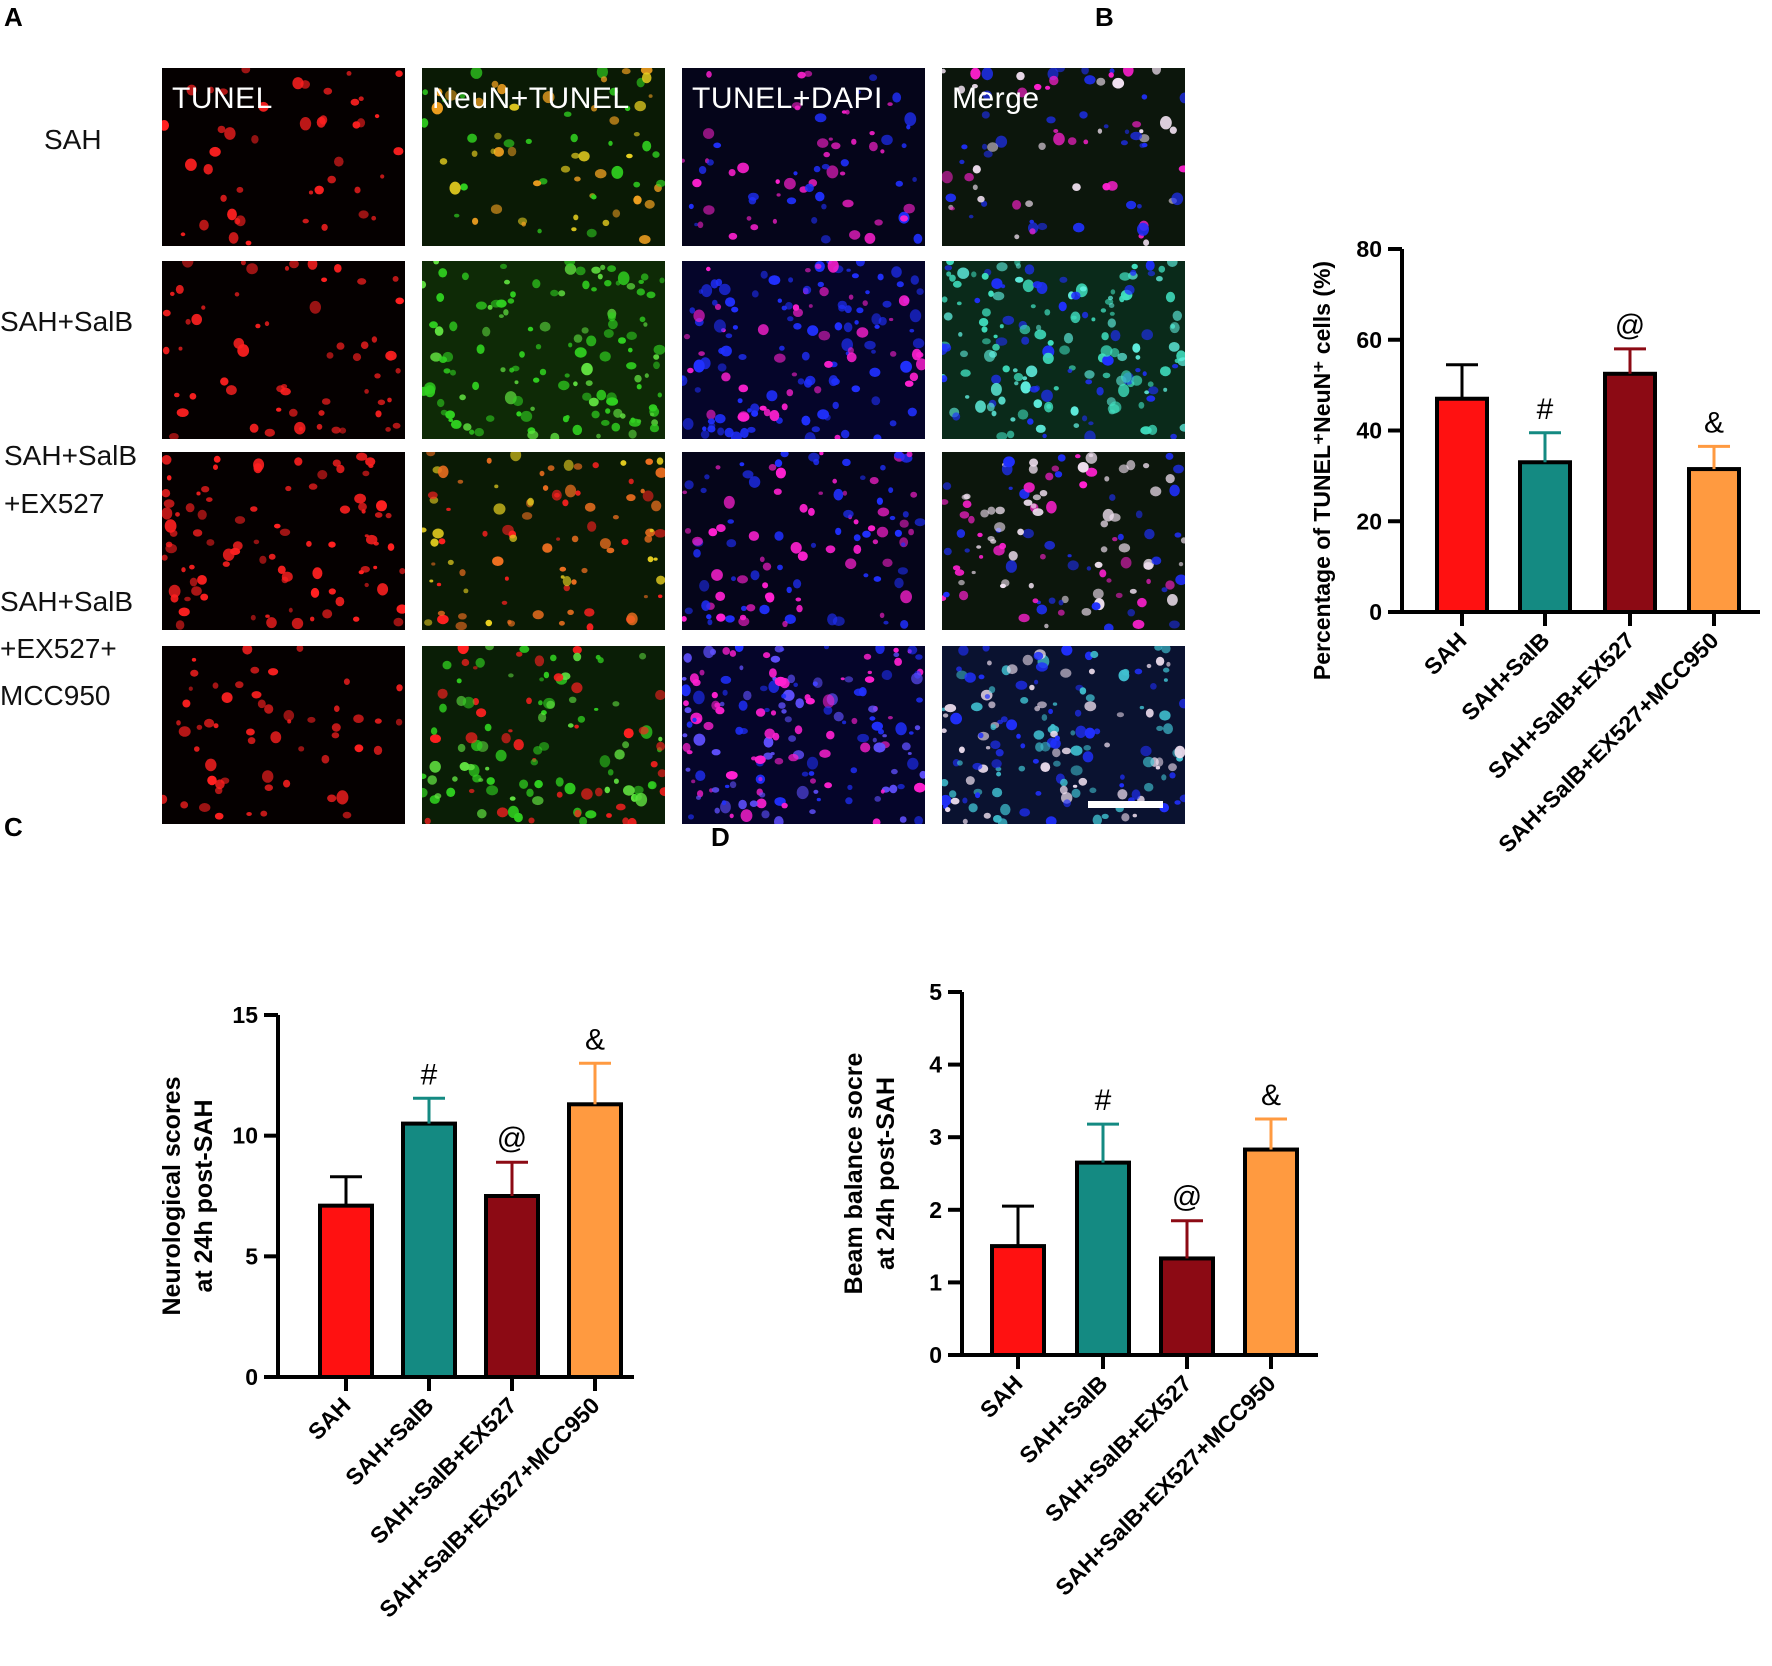 The height and width of the screenshot is (1666, 1772). What do you see at coordinates (1545, 409) in the screenshot?
I see `significance-label: #` at bounding box center [1545, 409].